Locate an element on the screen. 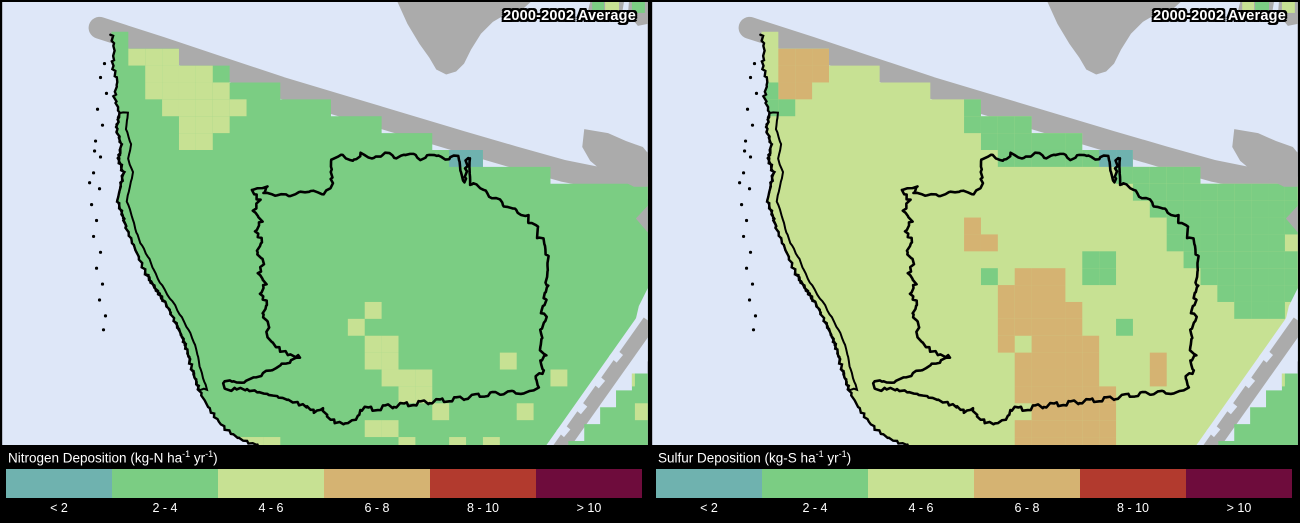 The width and height of the screenshot is (1300, 523). legend-swatch-4 - 6 is located at coordinates (271, 483).